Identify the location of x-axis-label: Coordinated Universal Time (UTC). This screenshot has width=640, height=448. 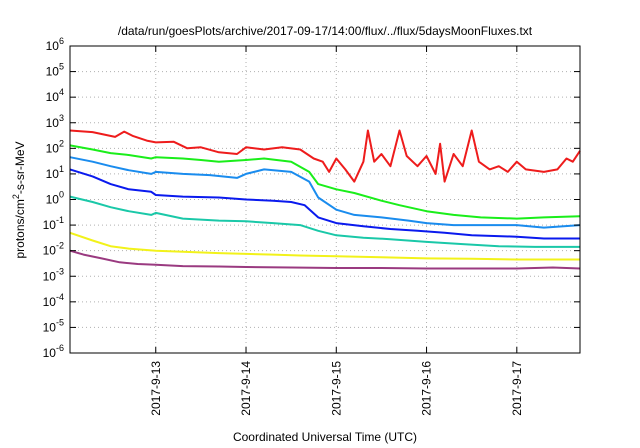
(325, 437).